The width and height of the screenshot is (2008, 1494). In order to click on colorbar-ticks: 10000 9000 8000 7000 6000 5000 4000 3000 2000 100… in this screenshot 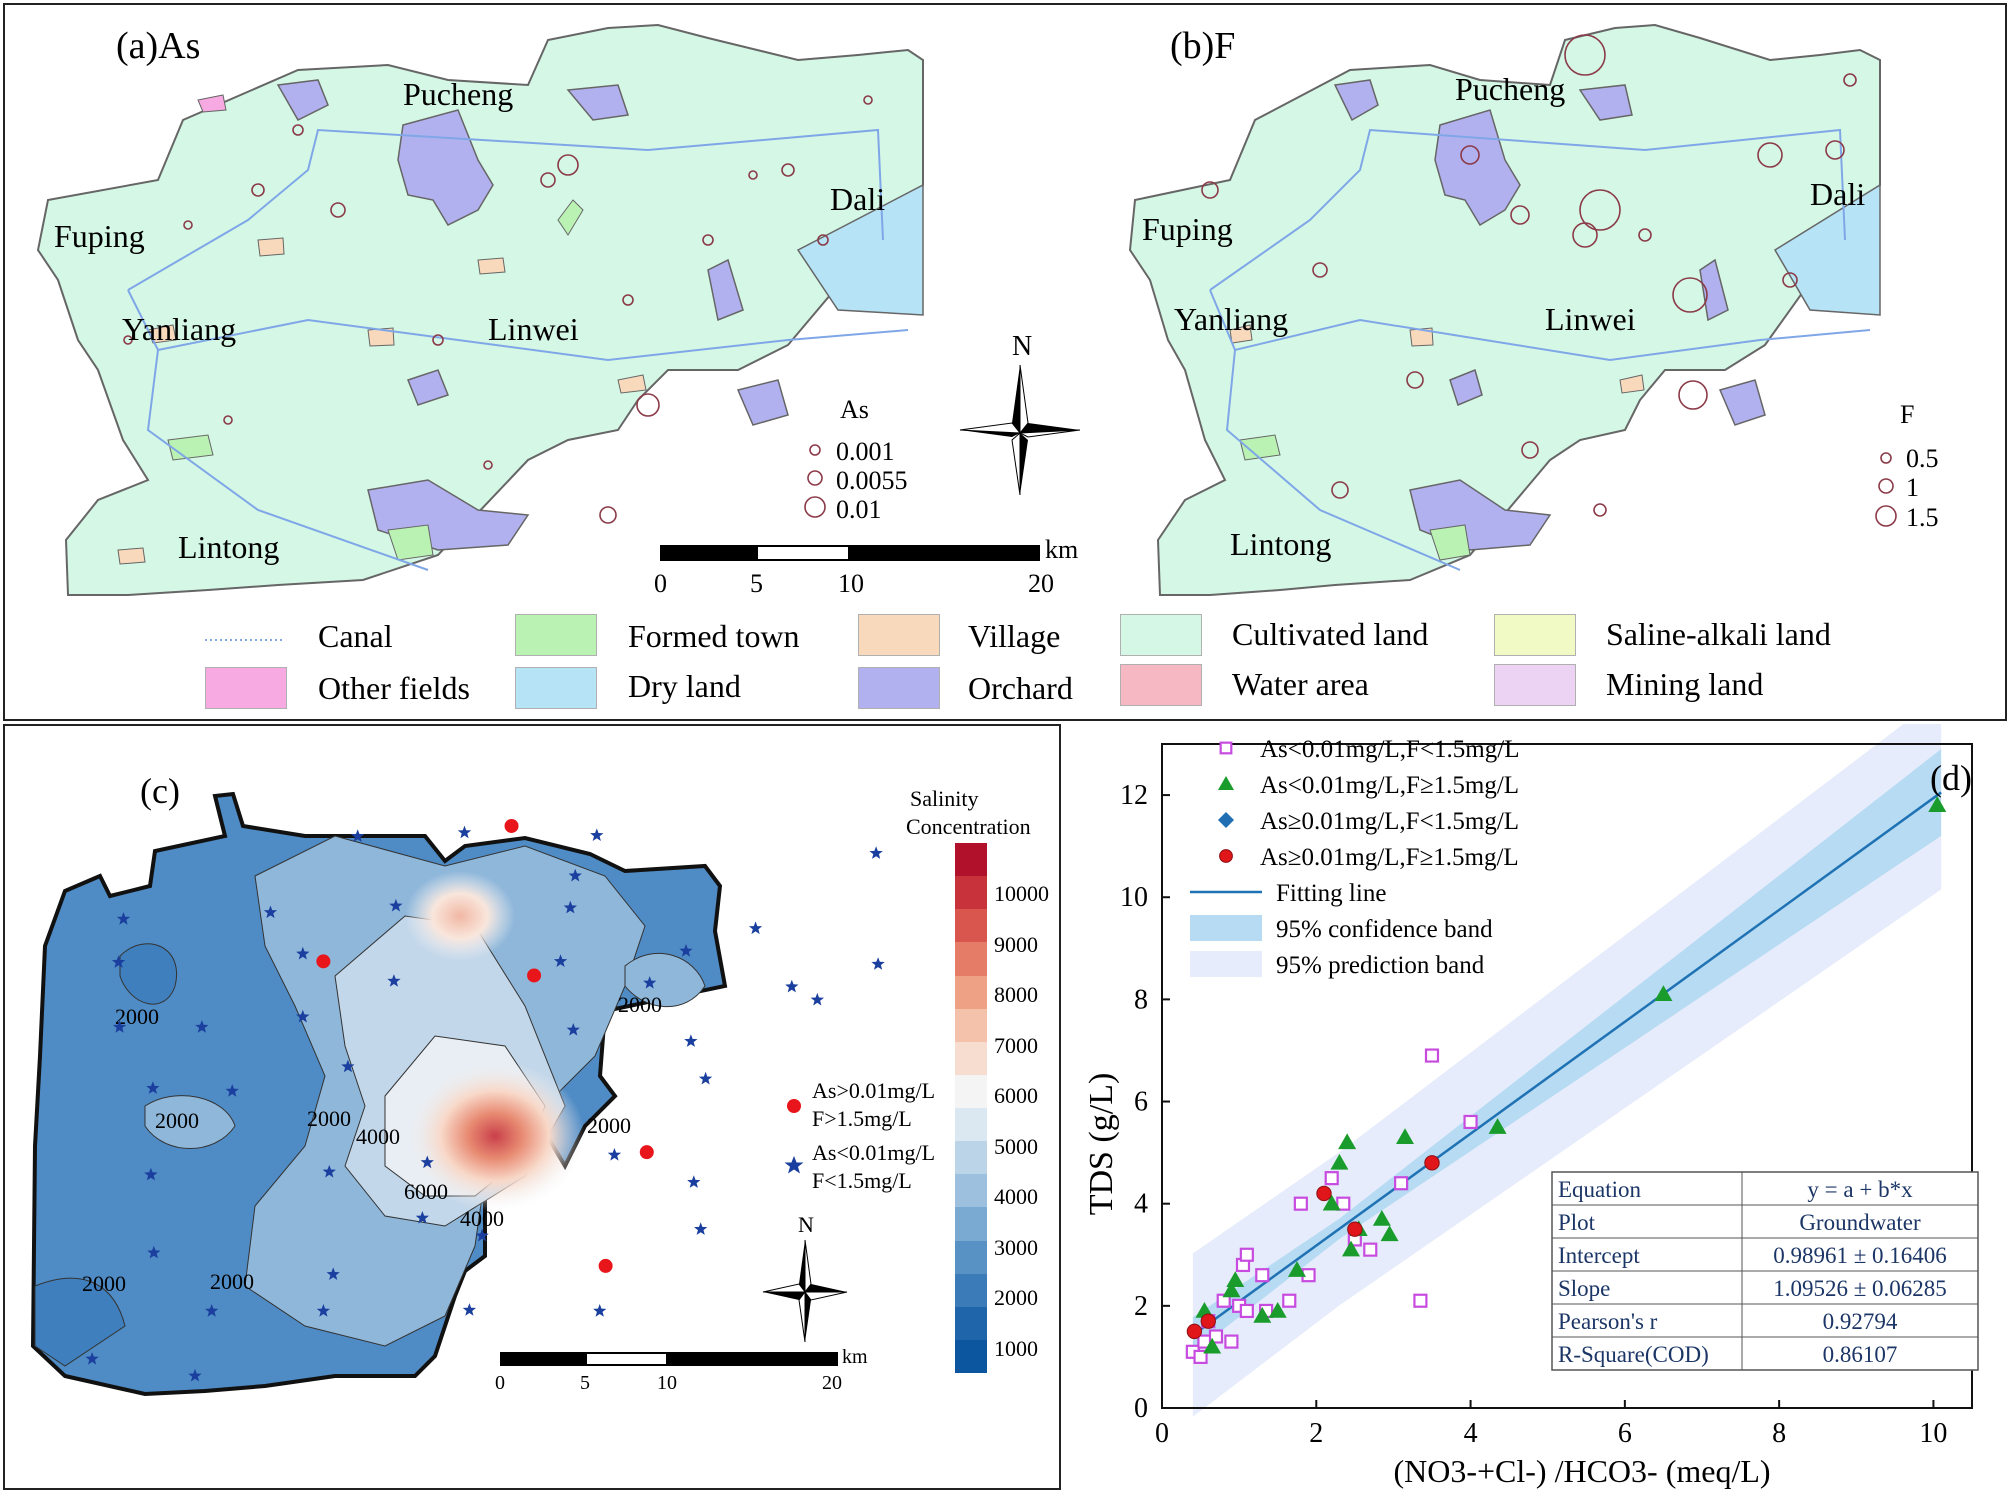, I will do `click(1029, 1113)`.